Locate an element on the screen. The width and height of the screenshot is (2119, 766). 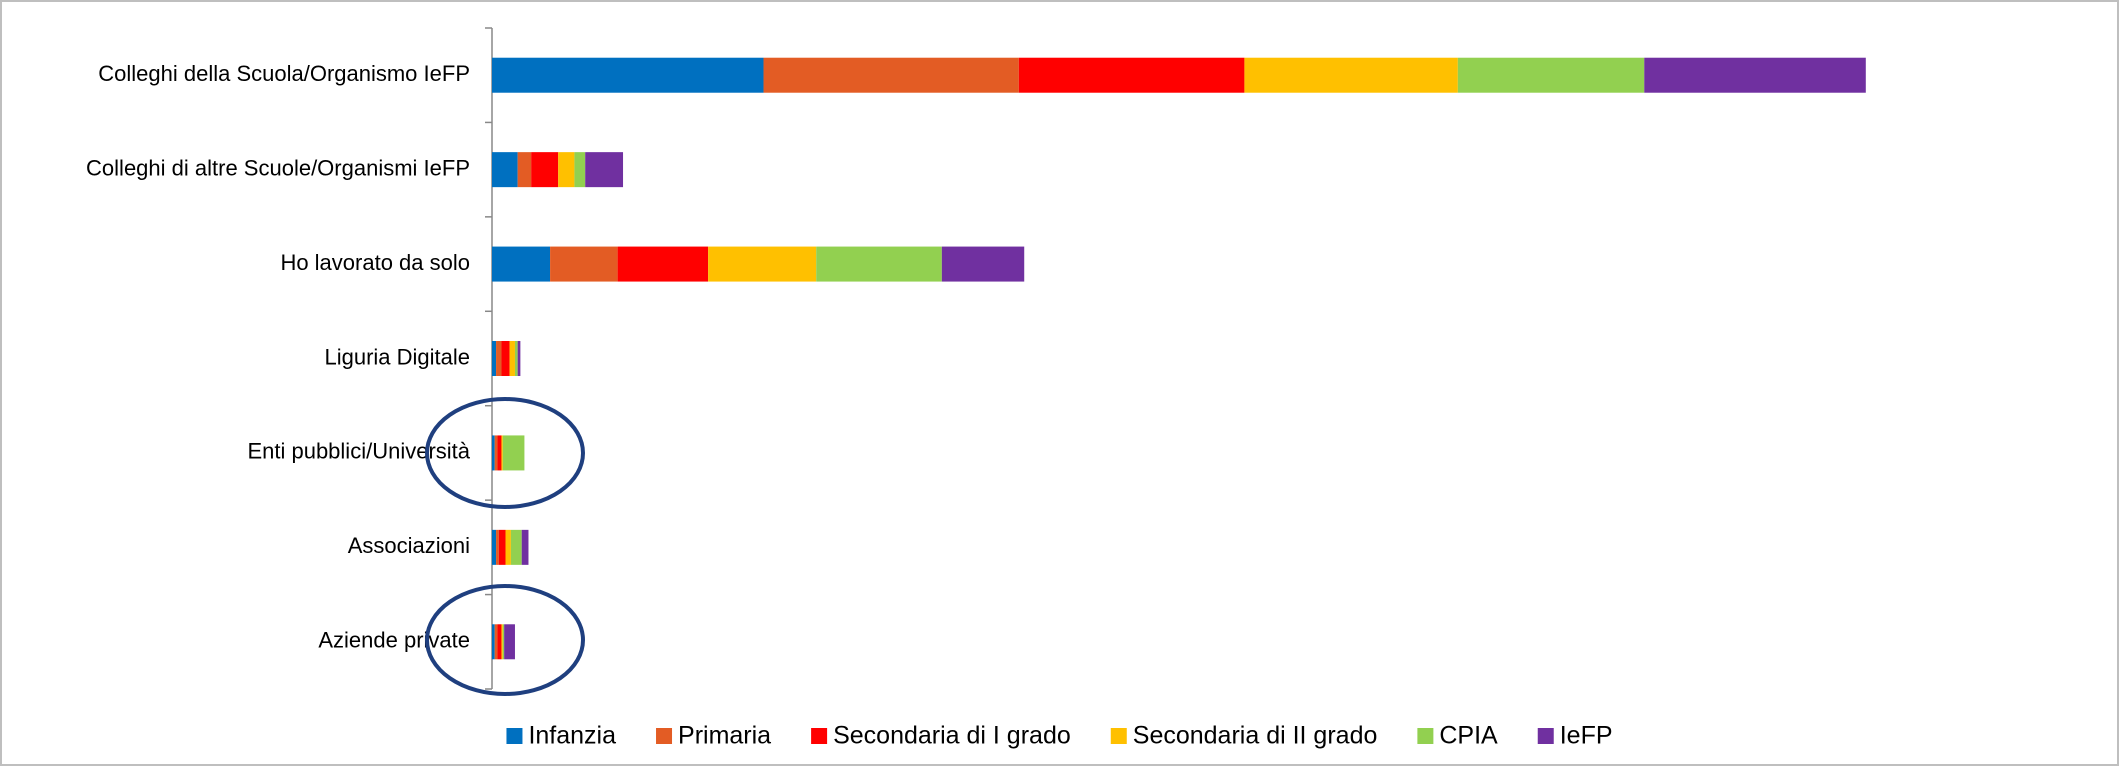
category-label: Colleghi di altre Scuole/Organismi IeFP is located at coordinates (278, 167).